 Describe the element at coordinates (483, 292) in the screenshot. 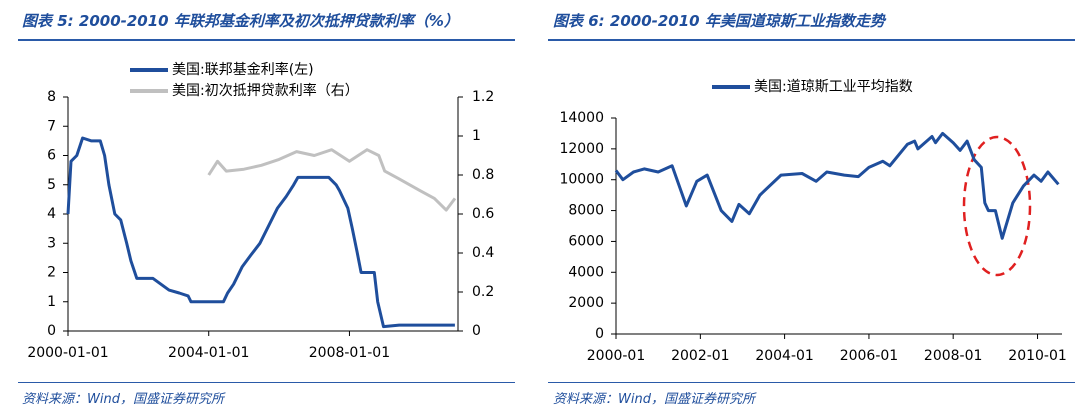

I see `y2-tick-label: 0.2` at that location.